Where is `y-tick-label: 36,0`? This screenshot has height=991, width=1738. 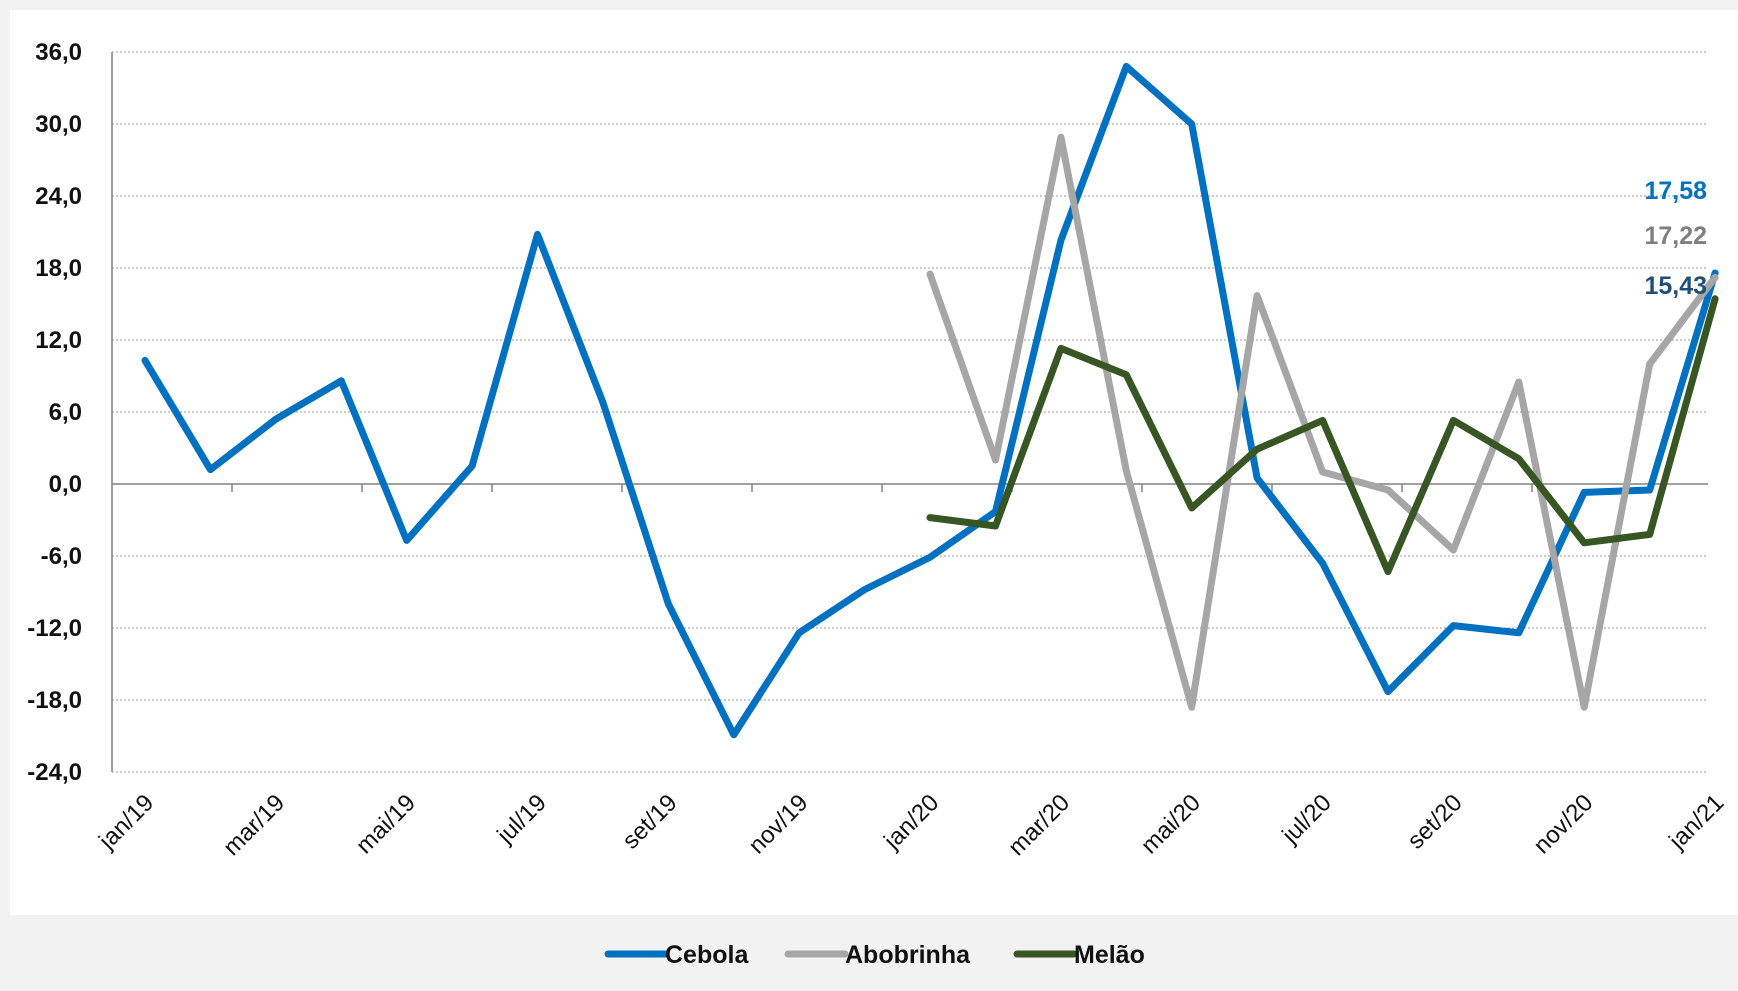
y-tick-label: 36,0 is located at coordinates (58, 52).